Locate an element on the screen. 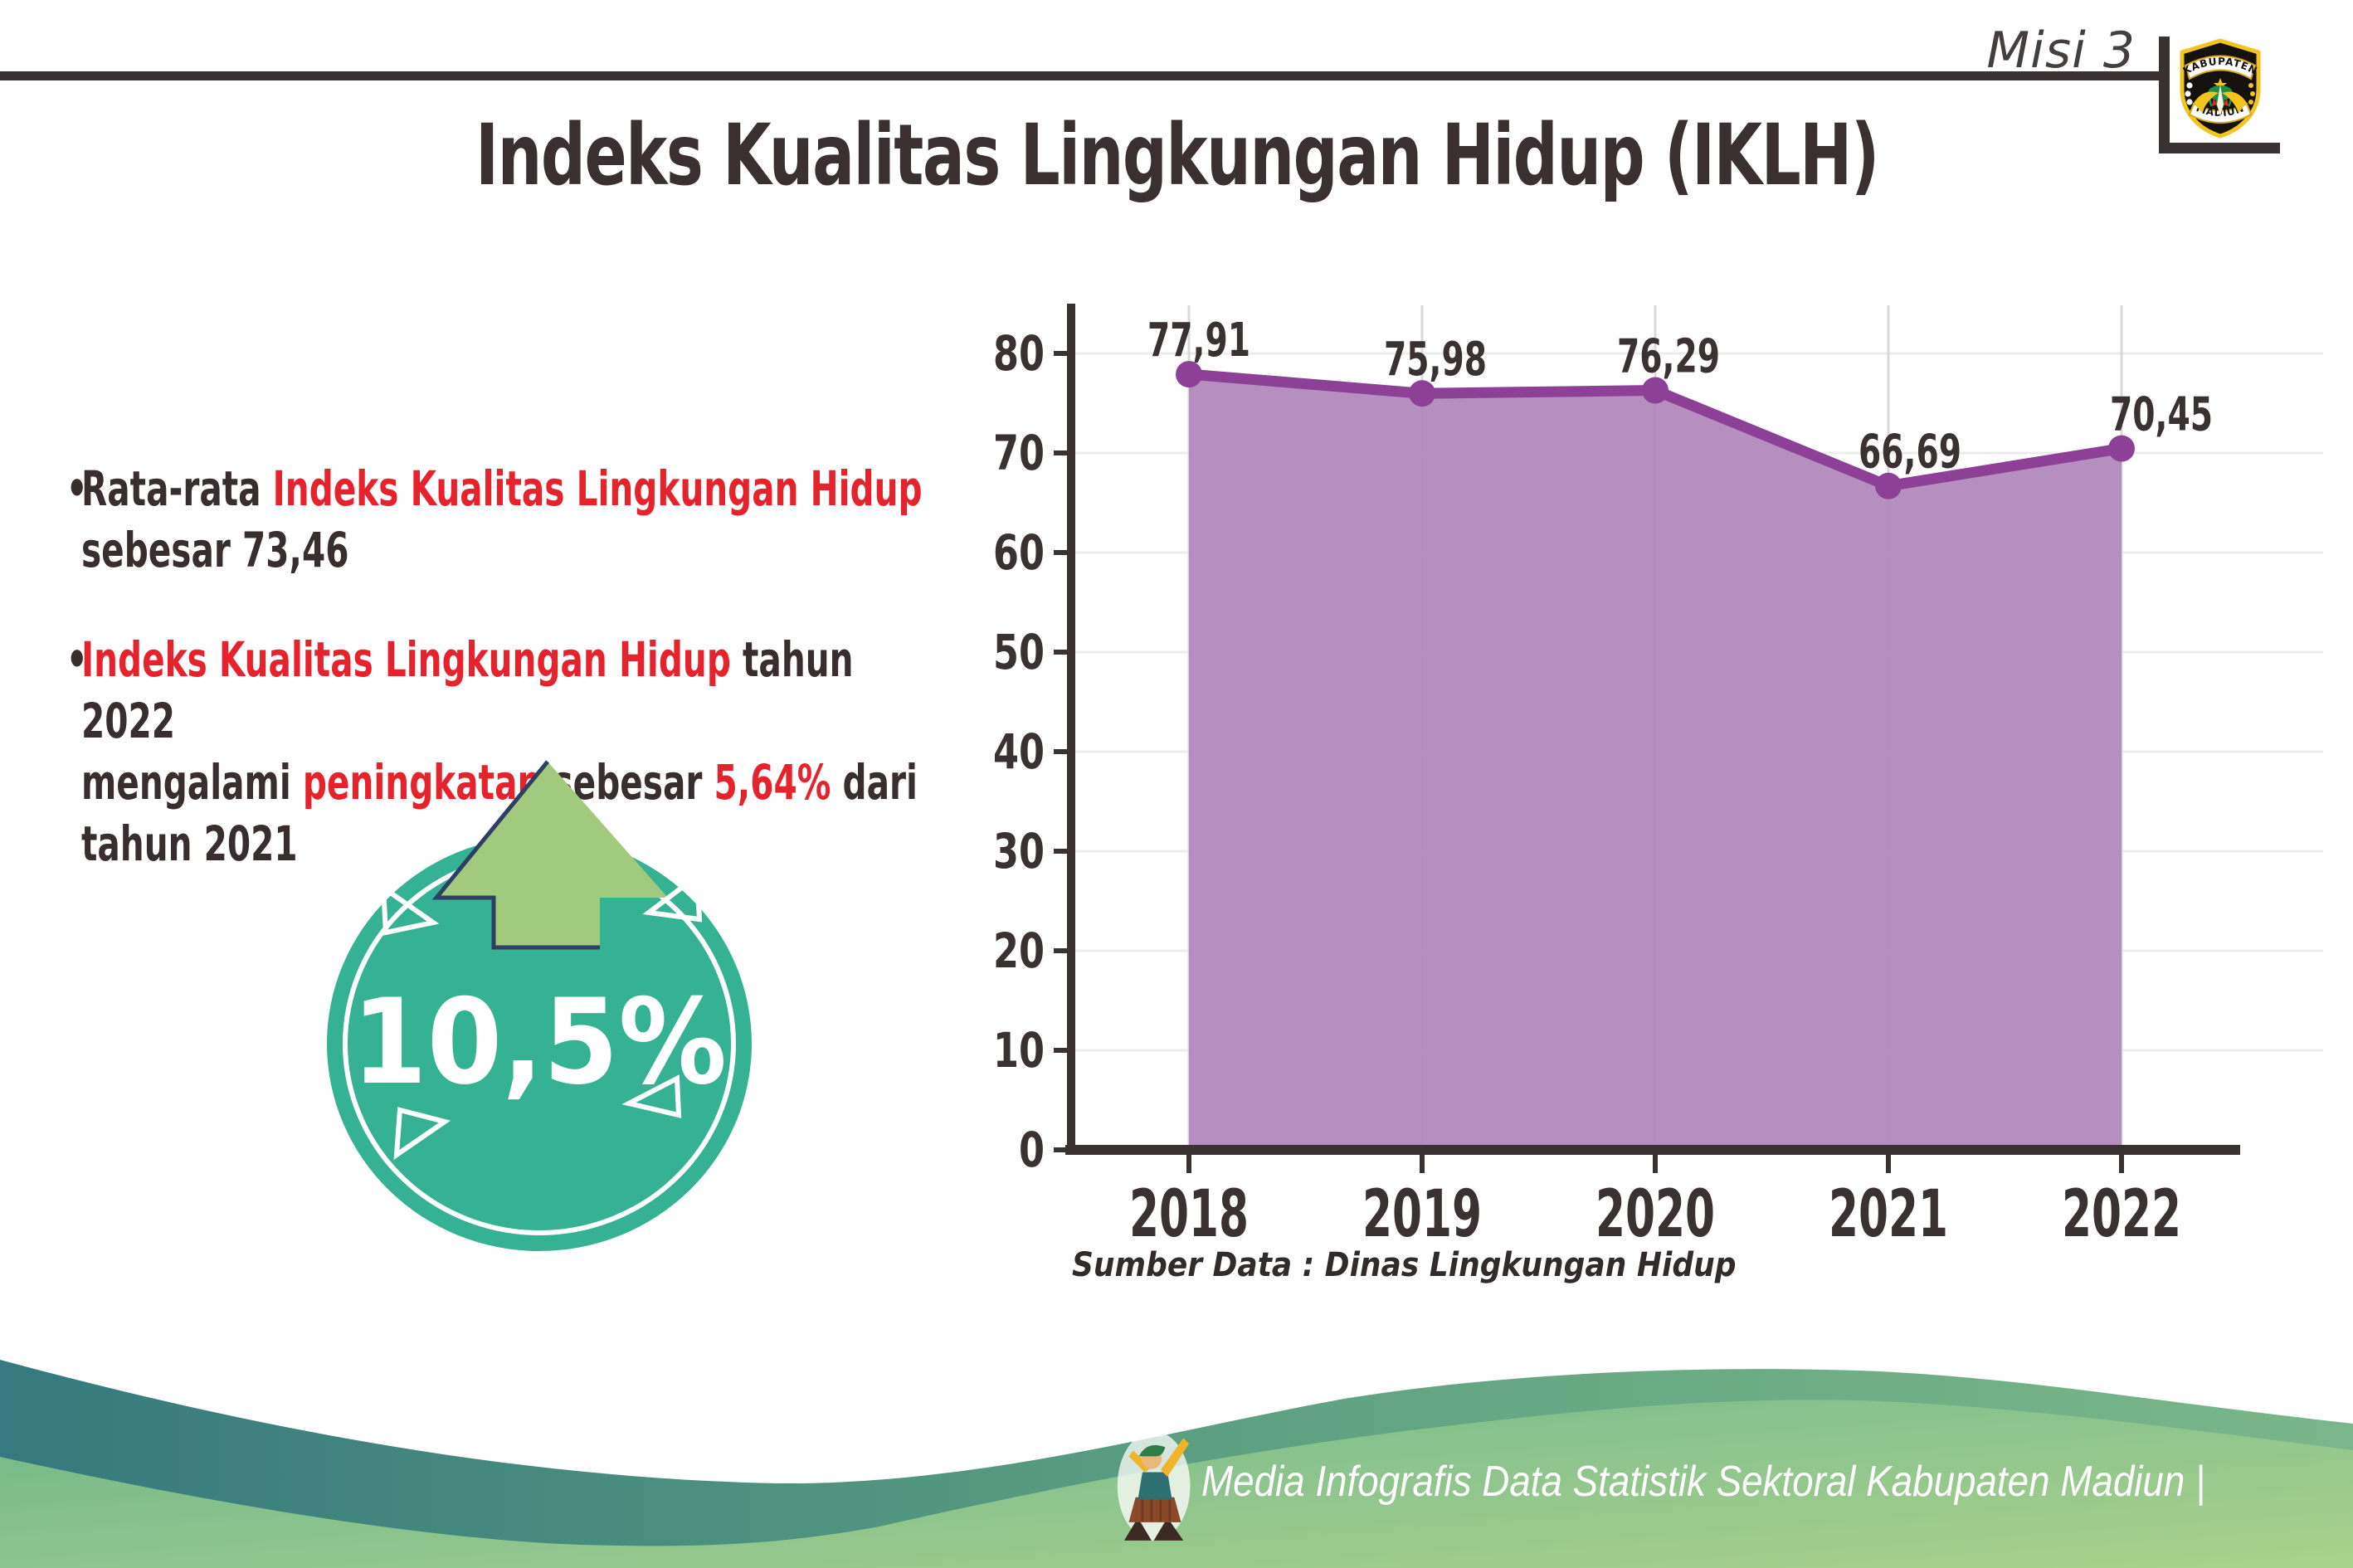  bullet-highlight: 5,64% is located at coordinates (772, 782).